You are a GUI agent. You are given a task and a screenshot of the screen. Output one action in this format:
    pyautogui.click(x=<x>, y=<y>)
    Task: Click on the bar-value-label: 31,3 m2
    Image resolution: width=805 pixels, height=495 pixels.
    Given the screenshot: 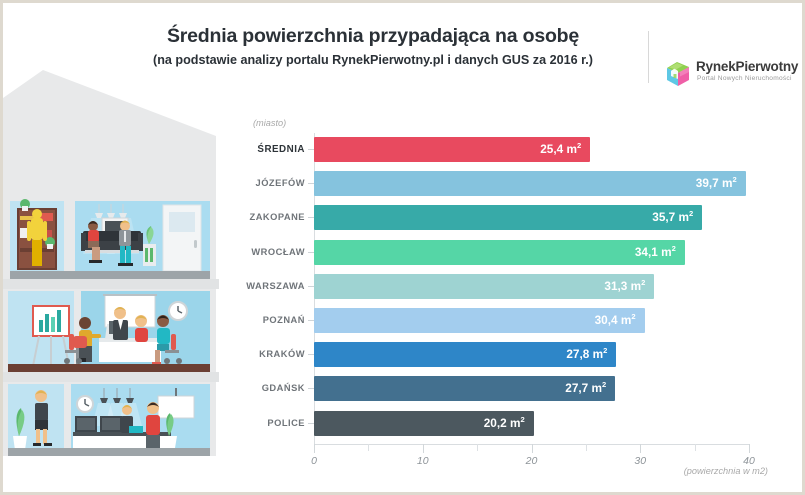 What is the action you would take?
    pyautogui.click(x=625, y=285)
    